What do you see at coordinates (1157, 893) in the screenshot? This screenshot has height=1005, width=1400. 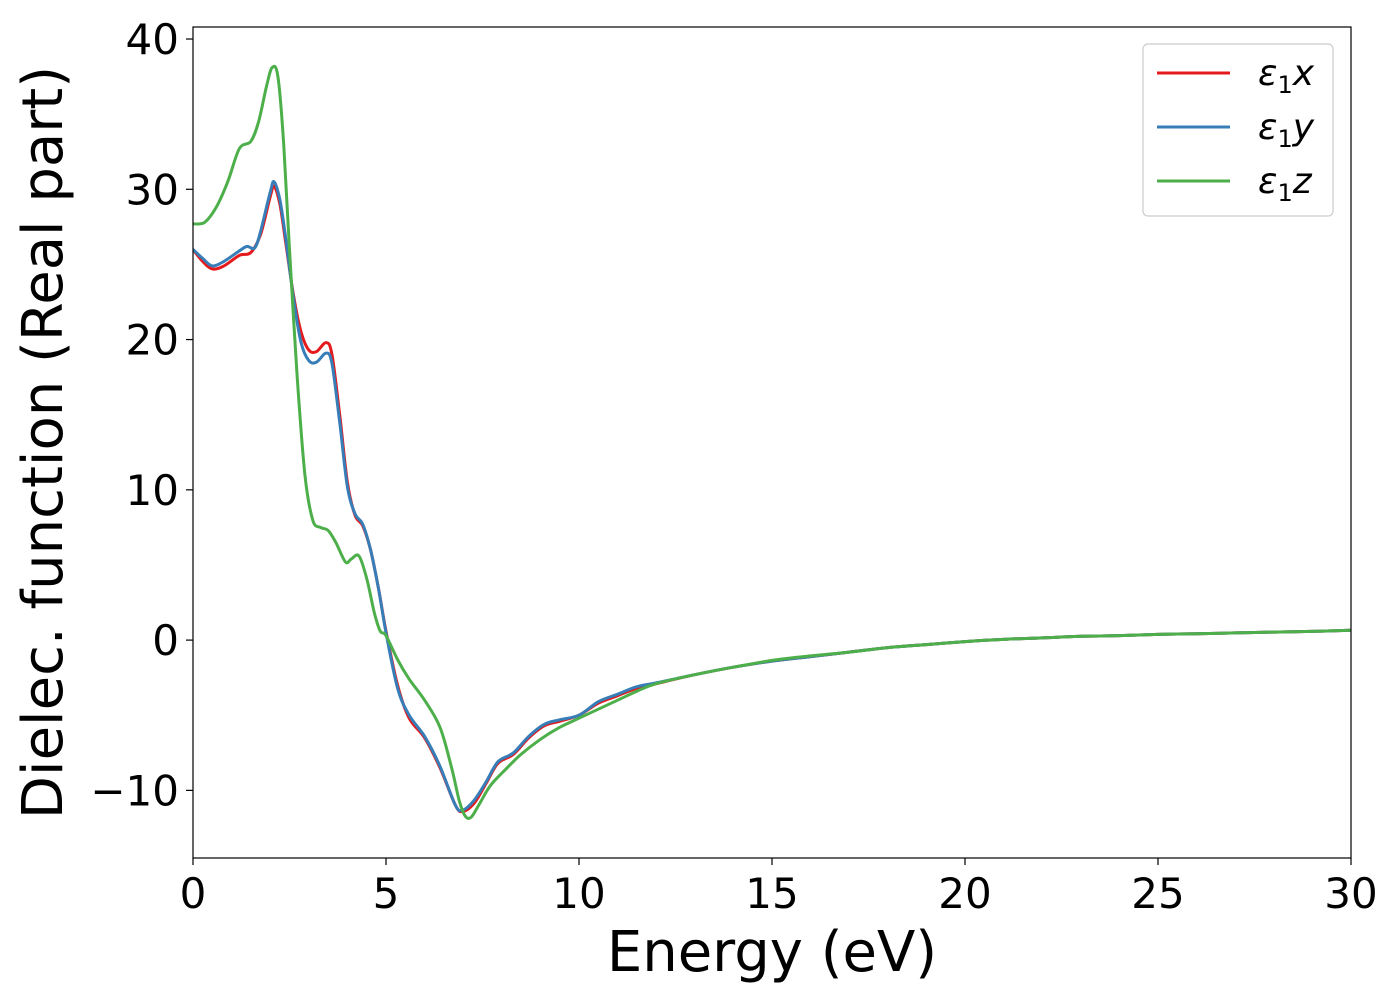 I see `x-tick-label: 25` at bounding box center [1157, 893].